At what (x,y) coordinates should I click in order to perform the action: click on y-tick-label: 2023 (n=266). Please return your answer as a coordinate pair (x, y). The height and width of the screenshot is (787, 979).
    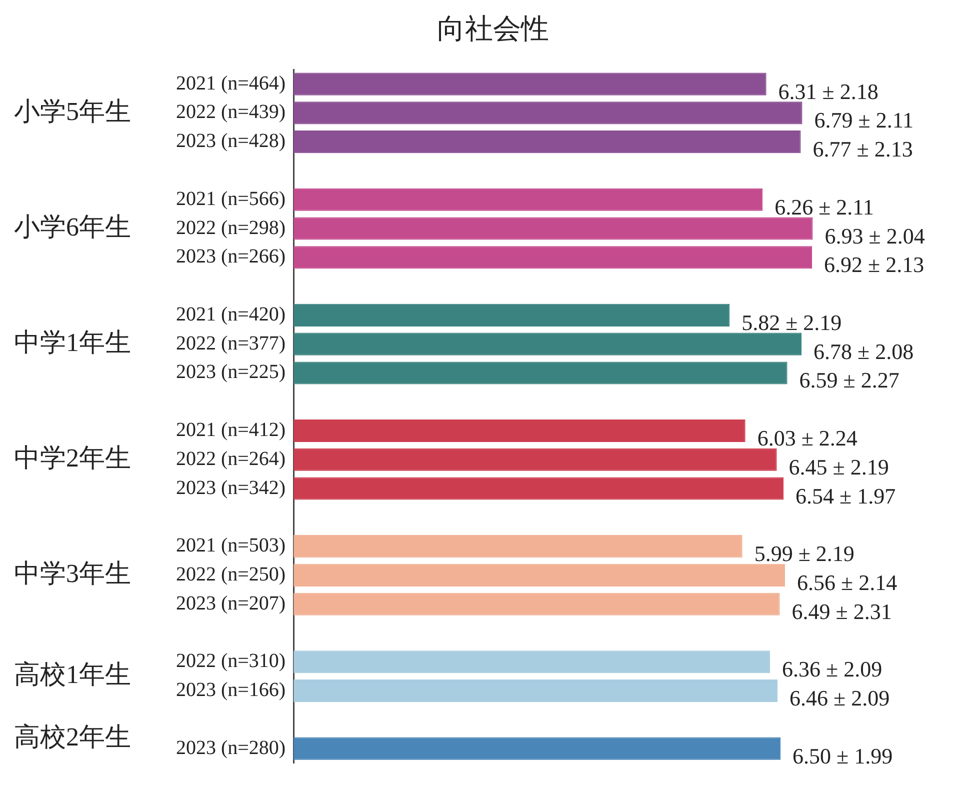
    Looking at the image, I should click on (231, 257).